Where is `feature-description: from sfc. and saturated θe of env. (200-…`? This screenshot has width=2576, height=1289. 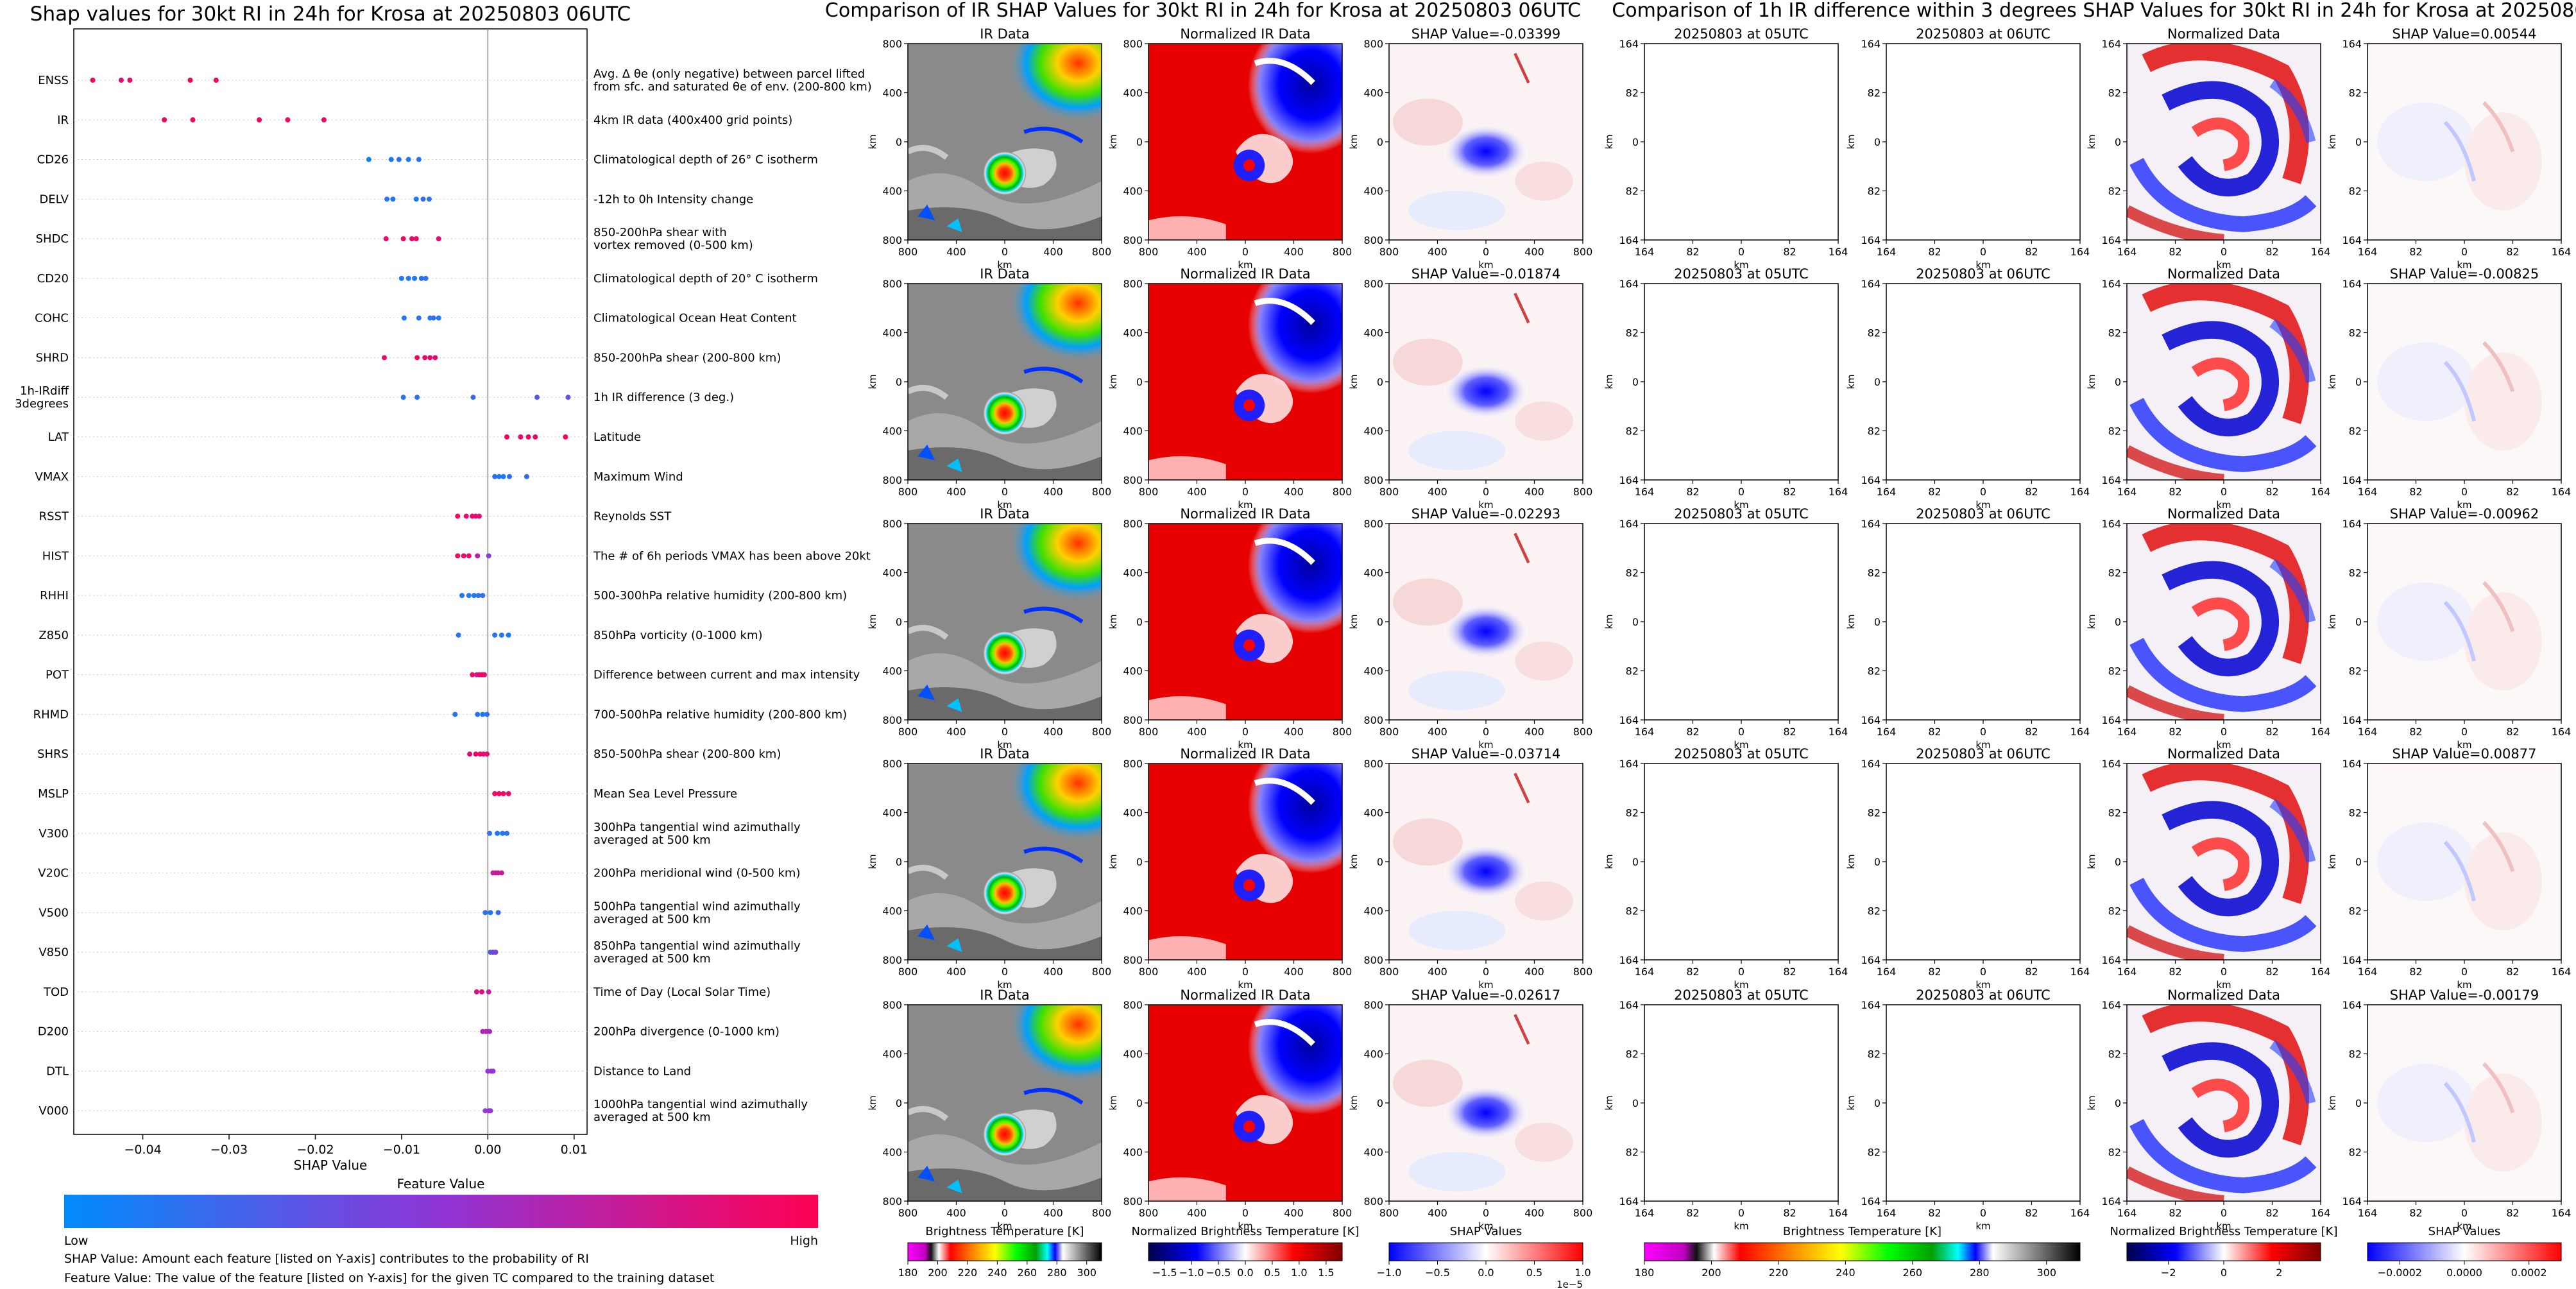 feature-description: from sfc. and saturated θe of env. (200-… is located at coordinates (732, 87).